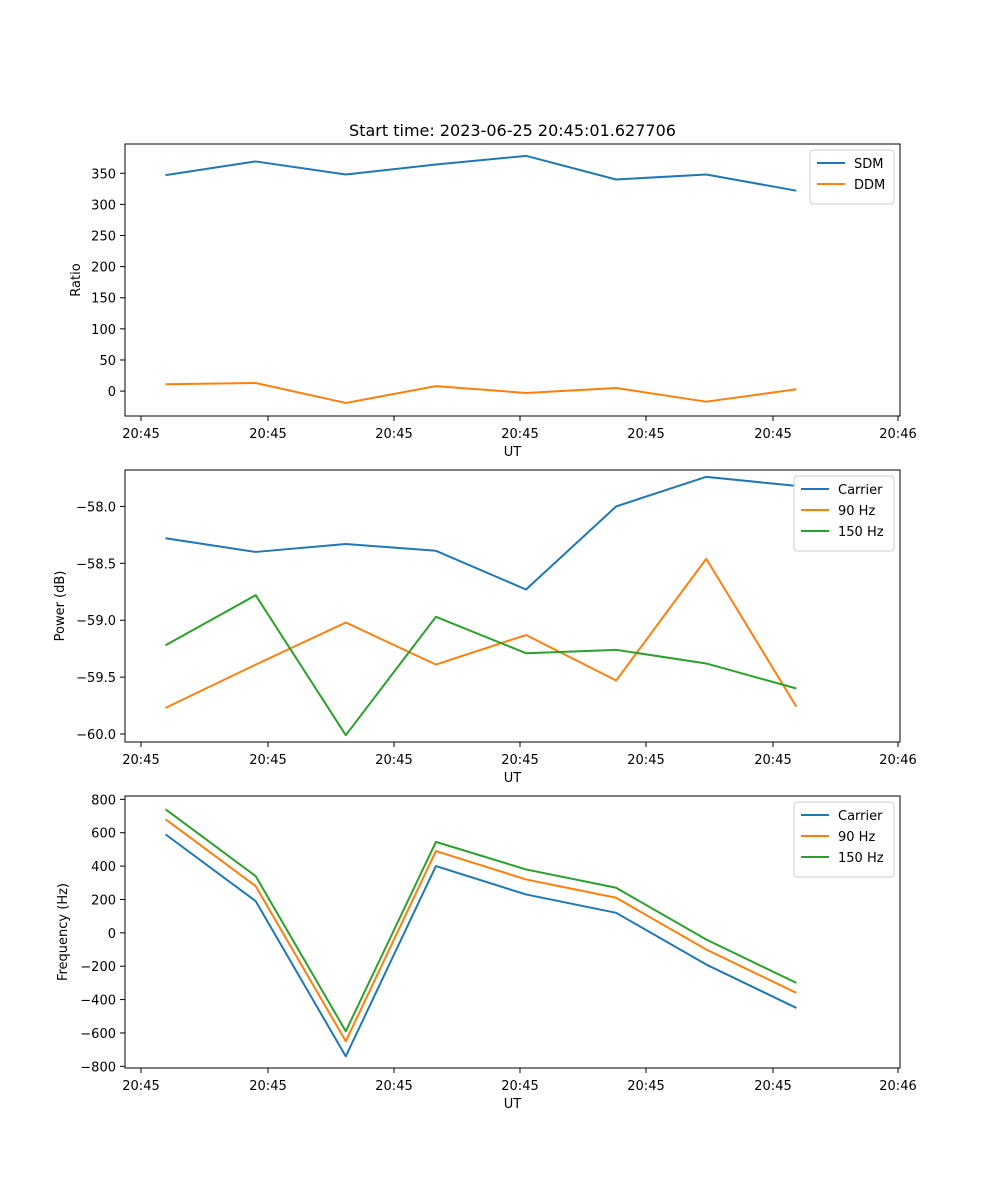 The image size is (1000, 1200). What do you see at coordinates (103, 174) in the screenshot?
I see `y-tick-label: 350` at bounding box center [103, 174].